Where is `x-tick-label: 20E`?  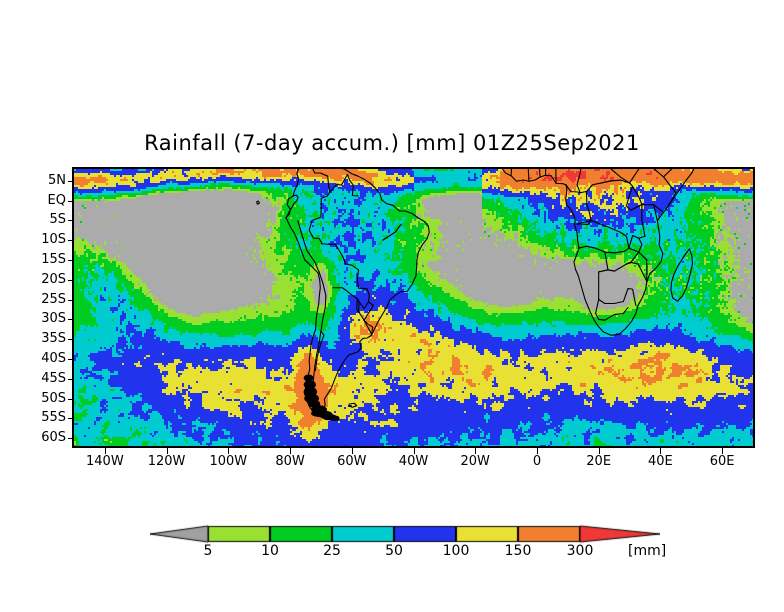 x-tick-label: 20E is located at coordinates (599, 461).